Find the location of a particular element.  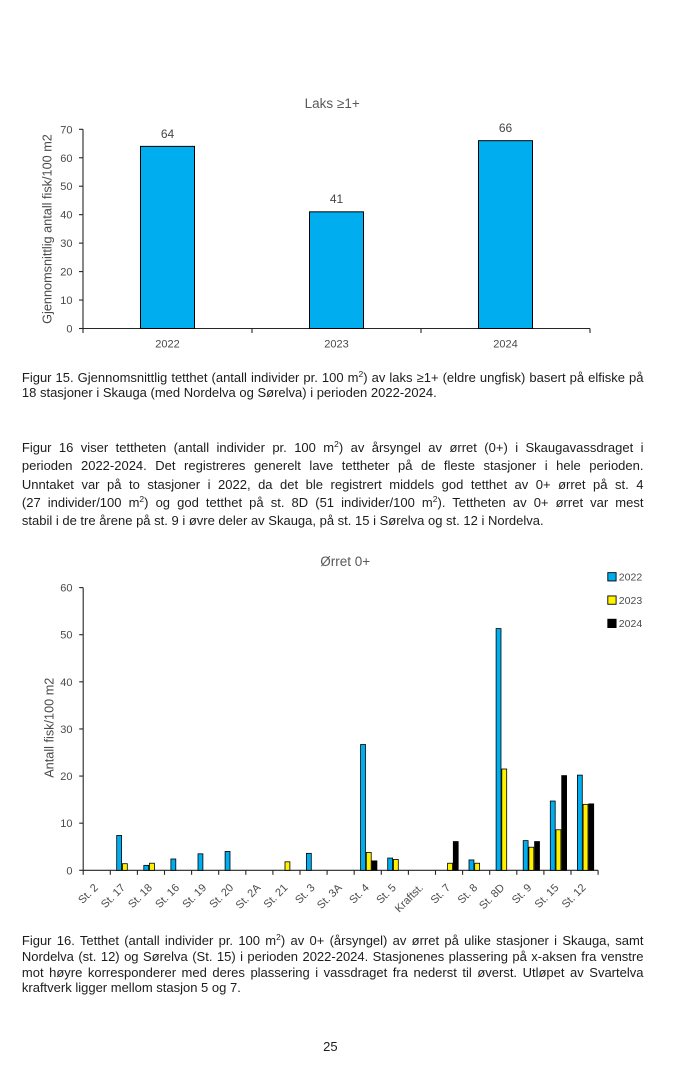

svg-text: St. 2A is located at coordinates (249, 896).